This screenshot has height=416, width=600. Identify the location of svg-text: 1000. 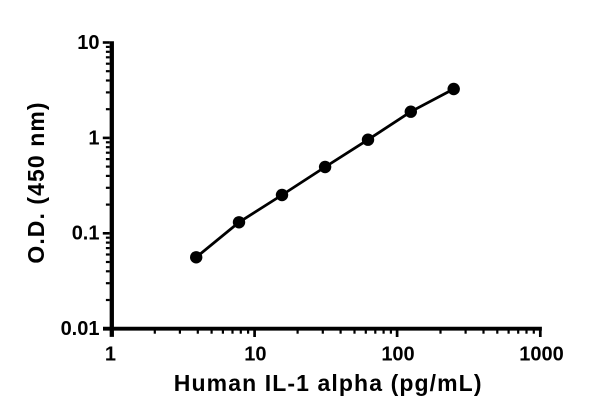
(541, 354).